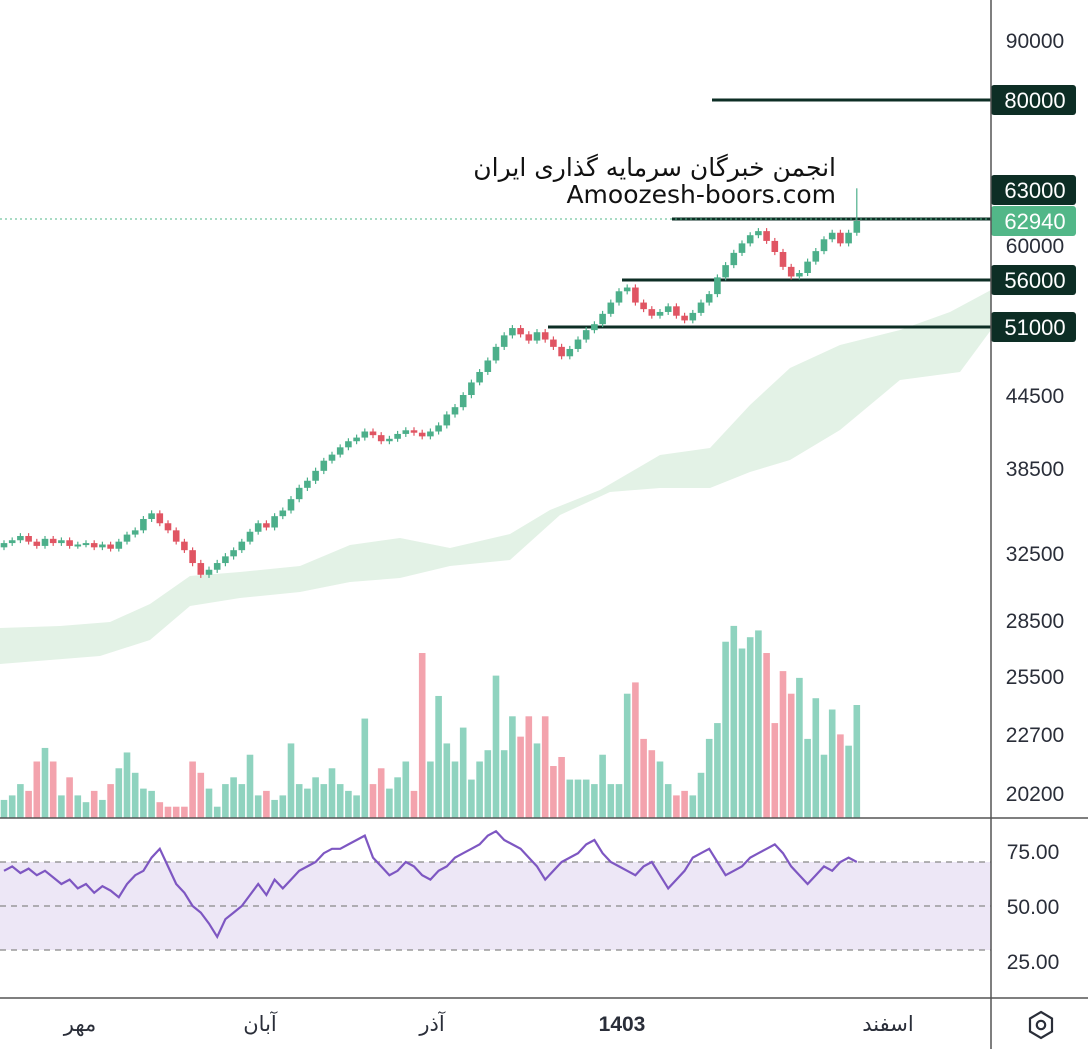 Image resolution: width=1088 pixels, height=1049 pixels. I want to click on settings-icon, so click(1041, 1025).